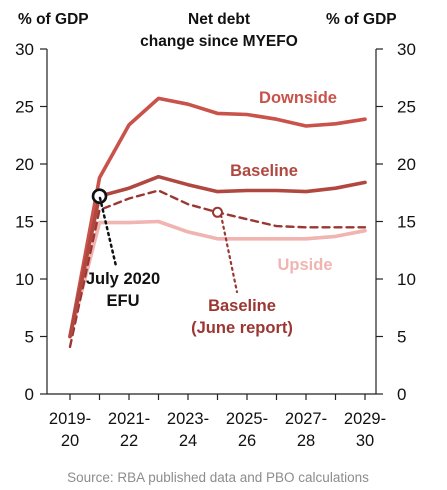  What do you see at coordinates (361, 19) in the screenshot?
I see `y-axis-right-label: % of GDP` at bounding box center [361, 19].